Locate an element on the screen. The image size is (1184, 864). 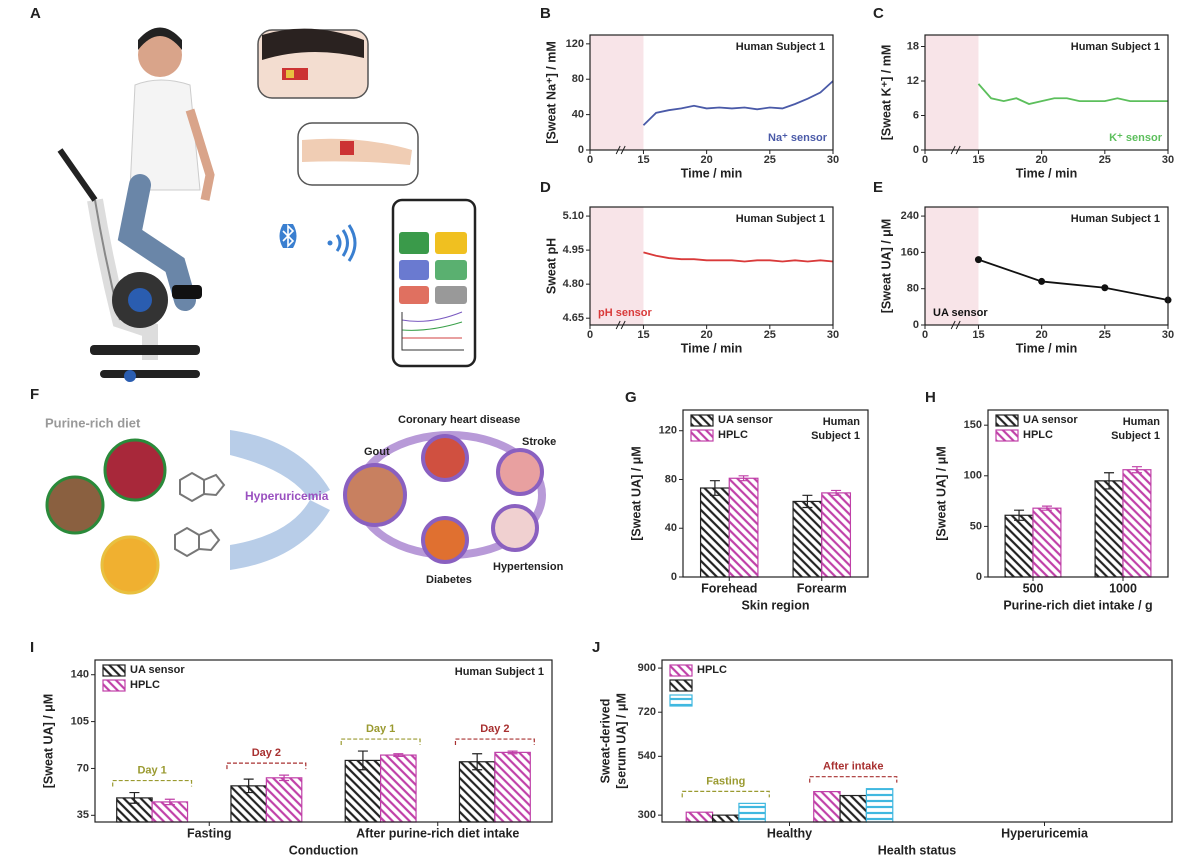
disease-label: Diabetes is located at coordinates (449, 580).